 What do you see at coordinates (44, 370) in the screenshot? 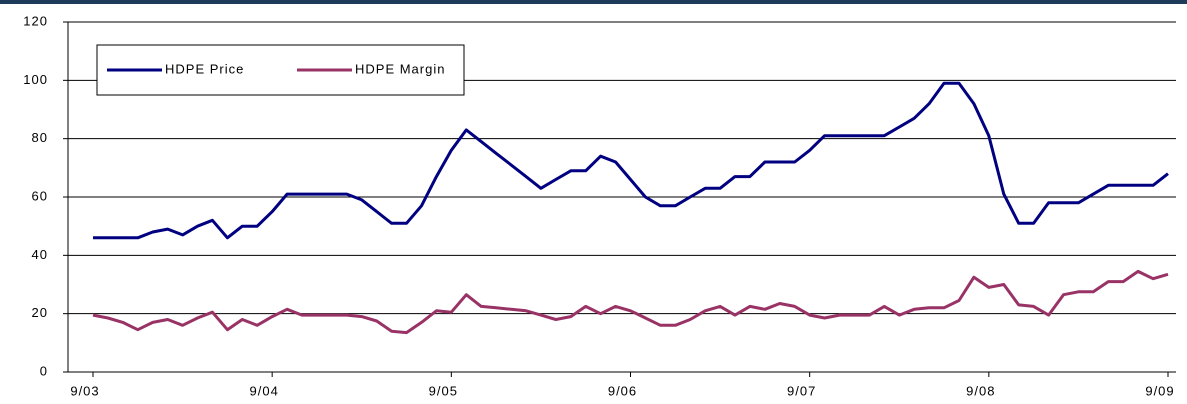
I see `y-tick-label: 0` at bounding box center [44, 370].